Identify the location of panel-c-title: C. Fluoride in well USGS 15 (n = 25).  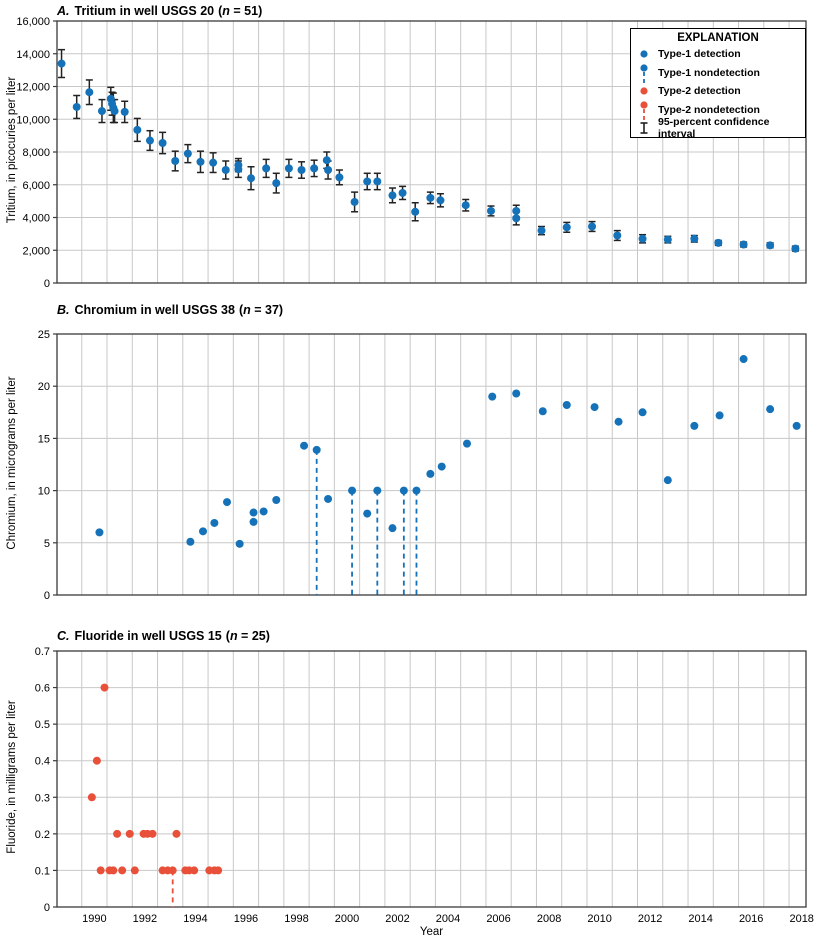
(163, 636).